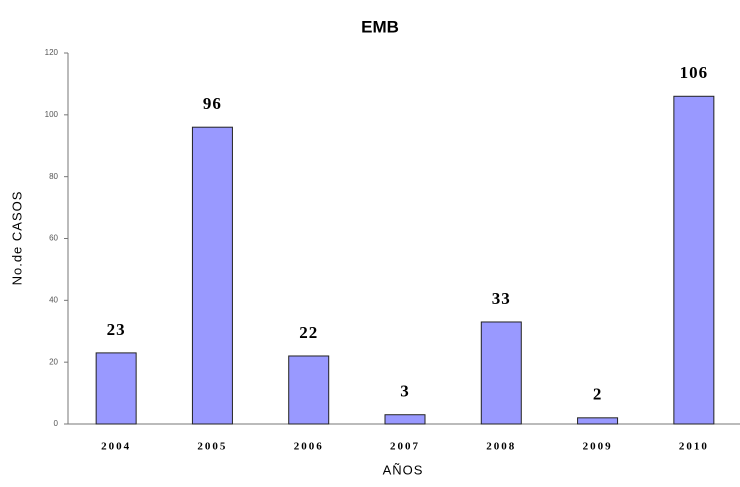 The width and height of the screenshot is (740, 487). What do you see at coordinates (403, 469) in the screenshot?
I see `x-axis-label: AÑOS` at bounding box center [403, 469].